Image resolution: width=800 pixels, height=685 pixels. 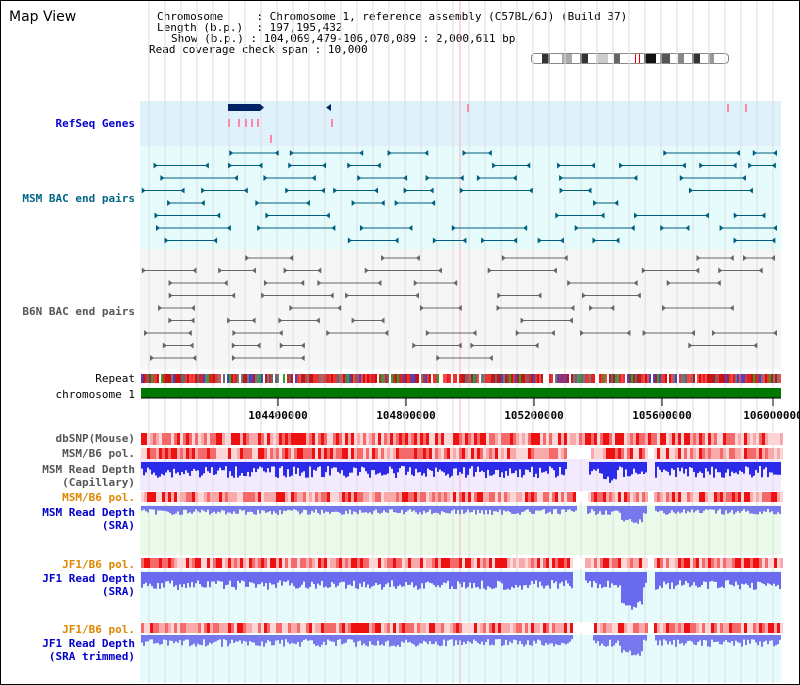 What do you see at coordinates (630, 58) in the screenshot?
I see `chromosome-ideogram` at bounding box center [630, 58].